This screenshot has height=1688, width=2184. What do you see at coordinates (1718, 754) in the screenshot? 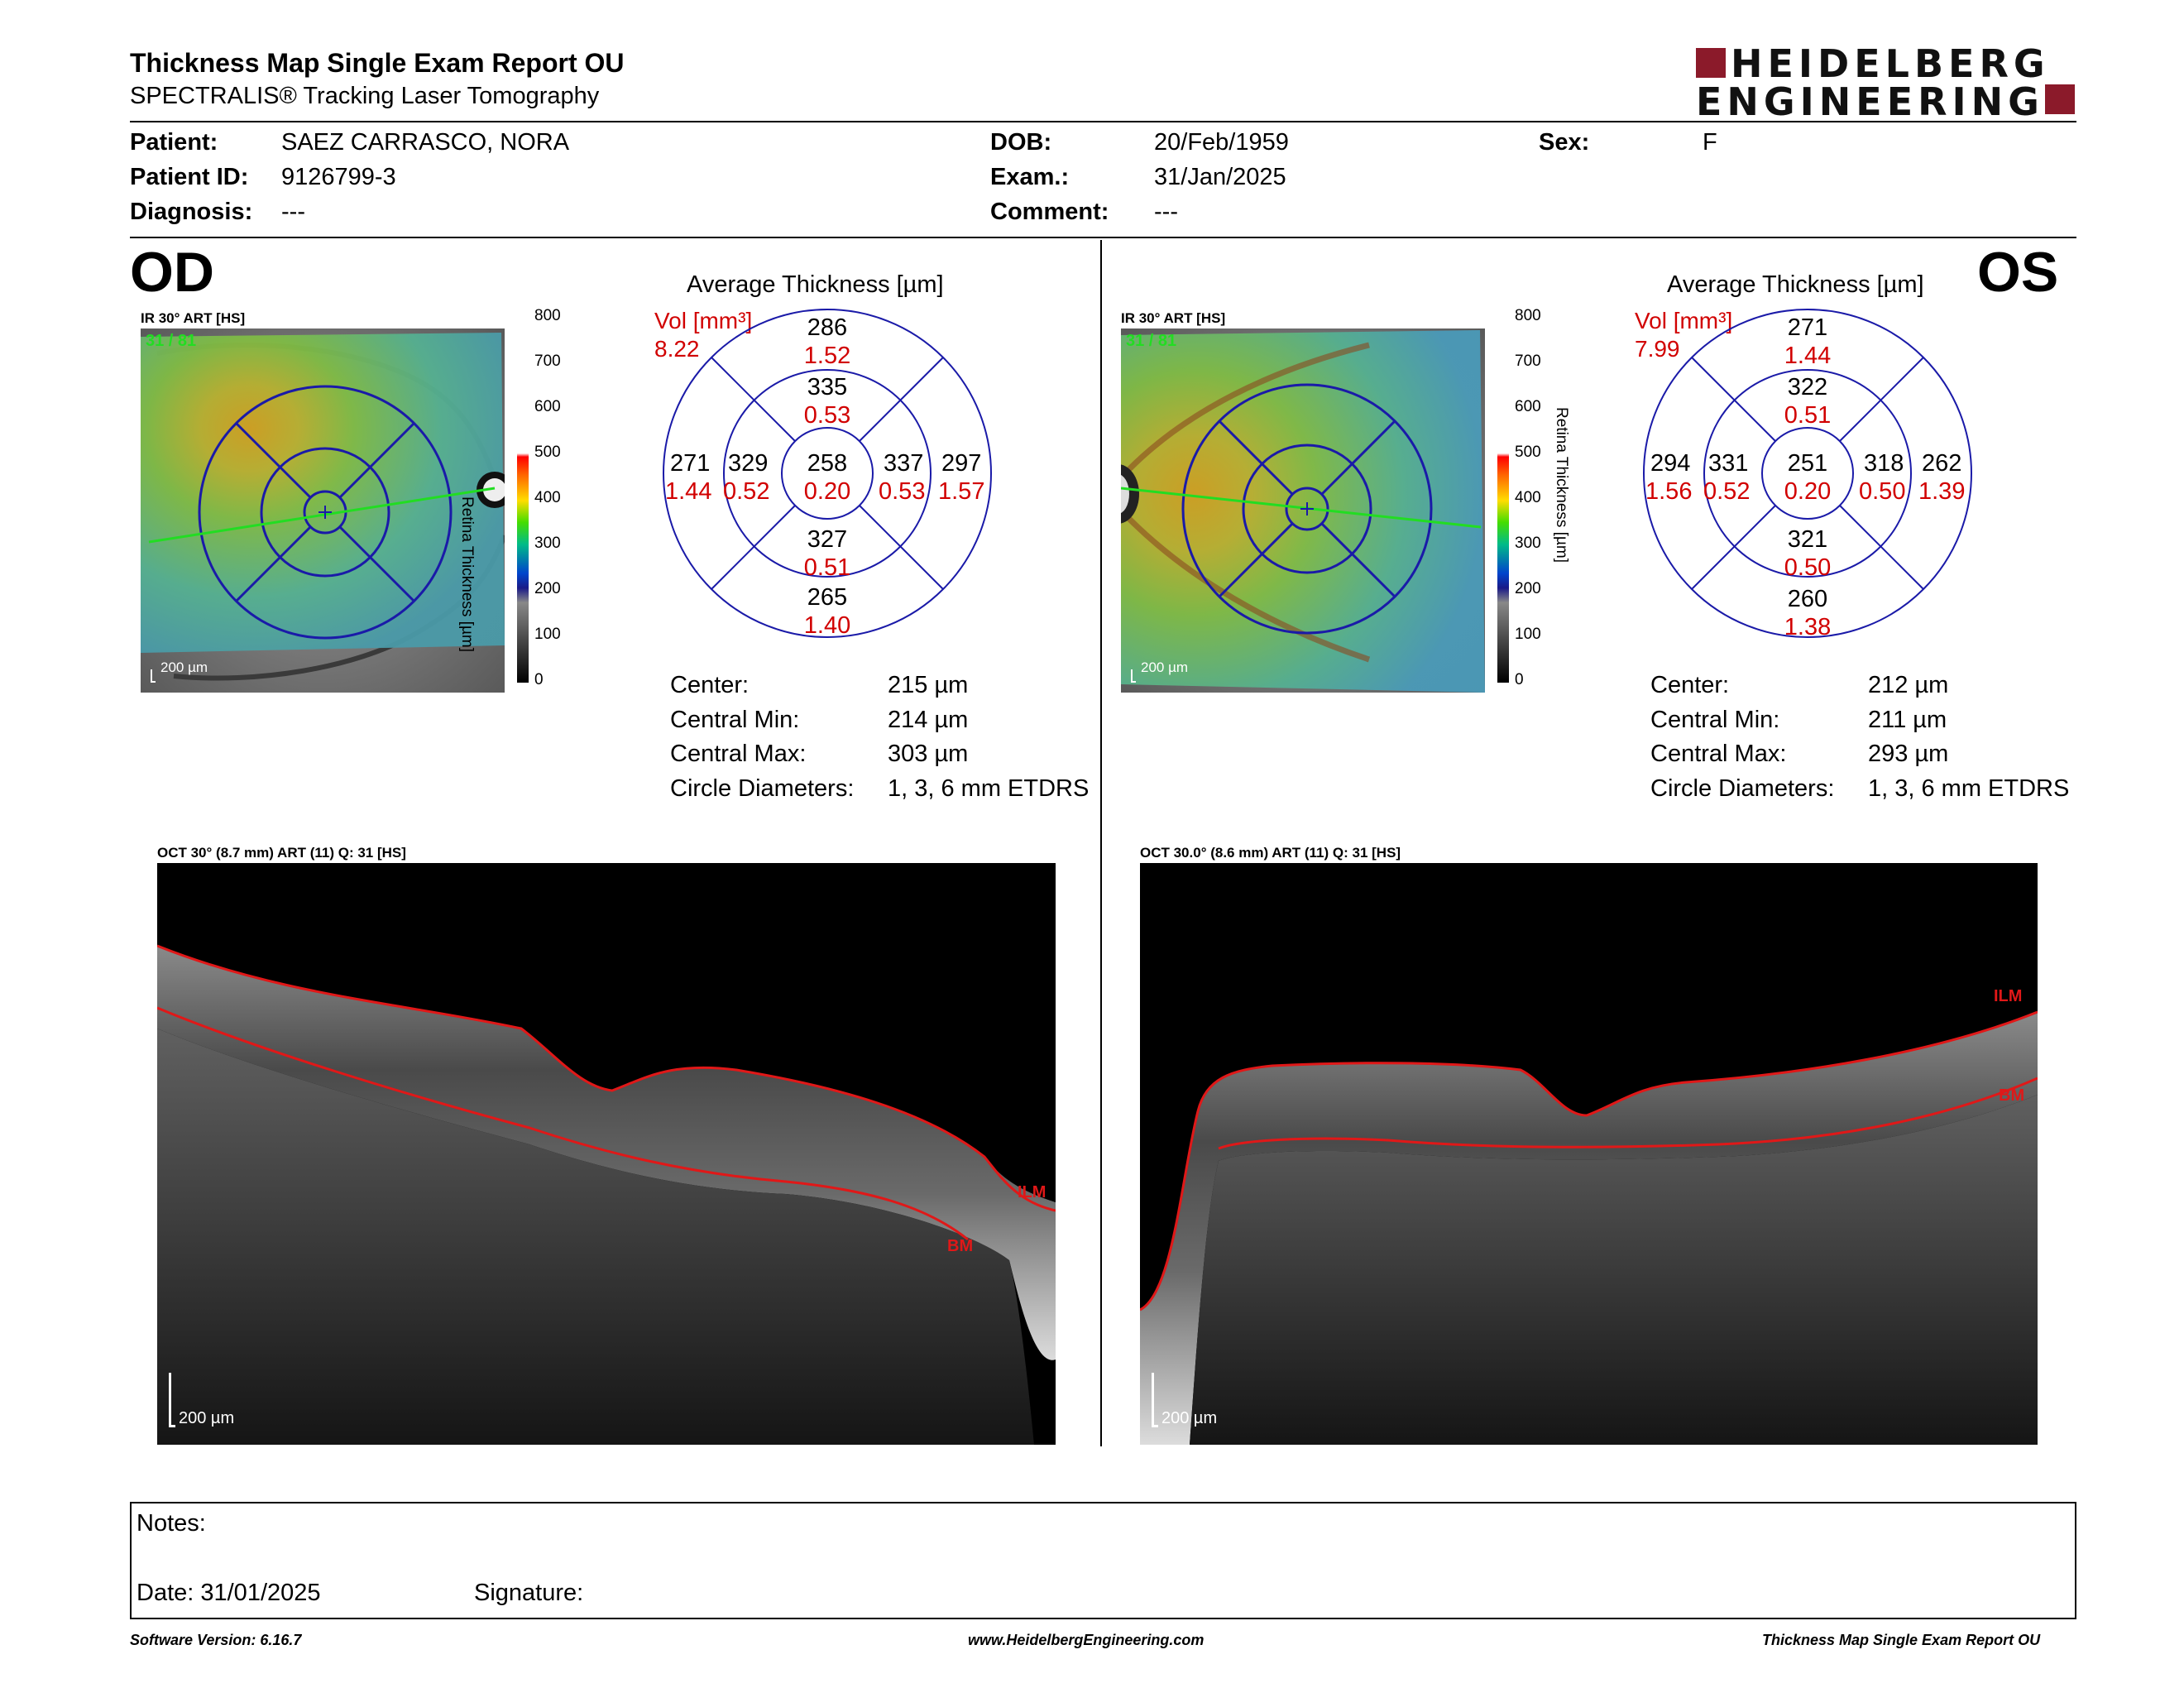
I see `os-stat-label: Central Max:` at bounding box center [1718, 754].